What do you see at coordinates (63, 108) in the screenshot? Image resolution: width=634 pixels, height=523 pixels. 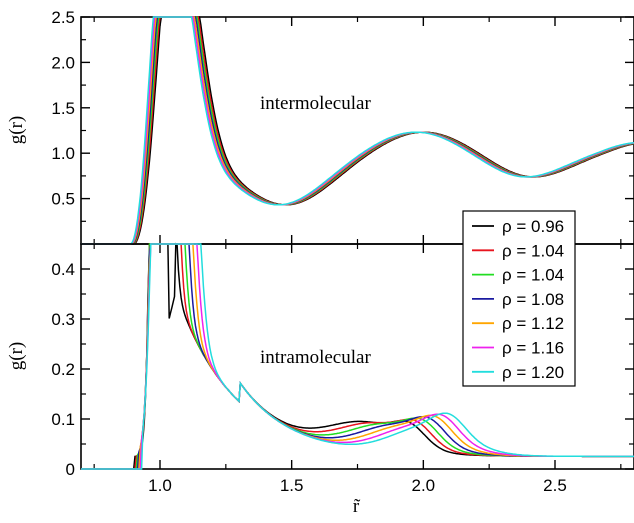 I see `y-tick-label: 1.5` at bounding box center [63, 108].